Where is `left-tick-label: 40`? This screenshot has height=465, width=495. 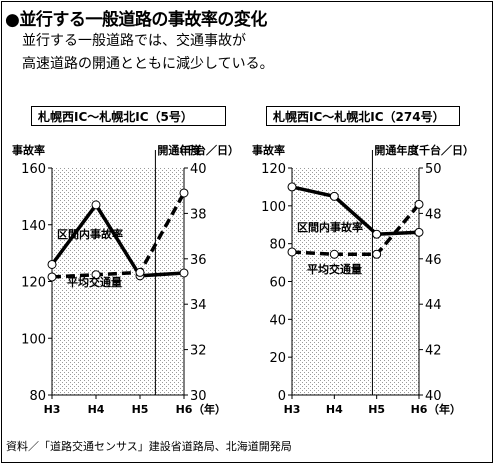 left-tick-label: 40 is located at coordinates (277, 320).